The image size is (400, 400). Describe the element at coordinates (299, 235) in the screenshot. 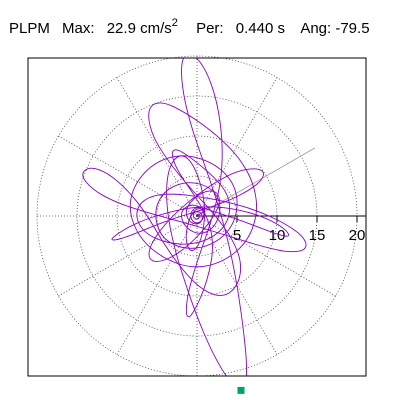

I see `radial-tick-labels: 5 10 15 20` at that location.